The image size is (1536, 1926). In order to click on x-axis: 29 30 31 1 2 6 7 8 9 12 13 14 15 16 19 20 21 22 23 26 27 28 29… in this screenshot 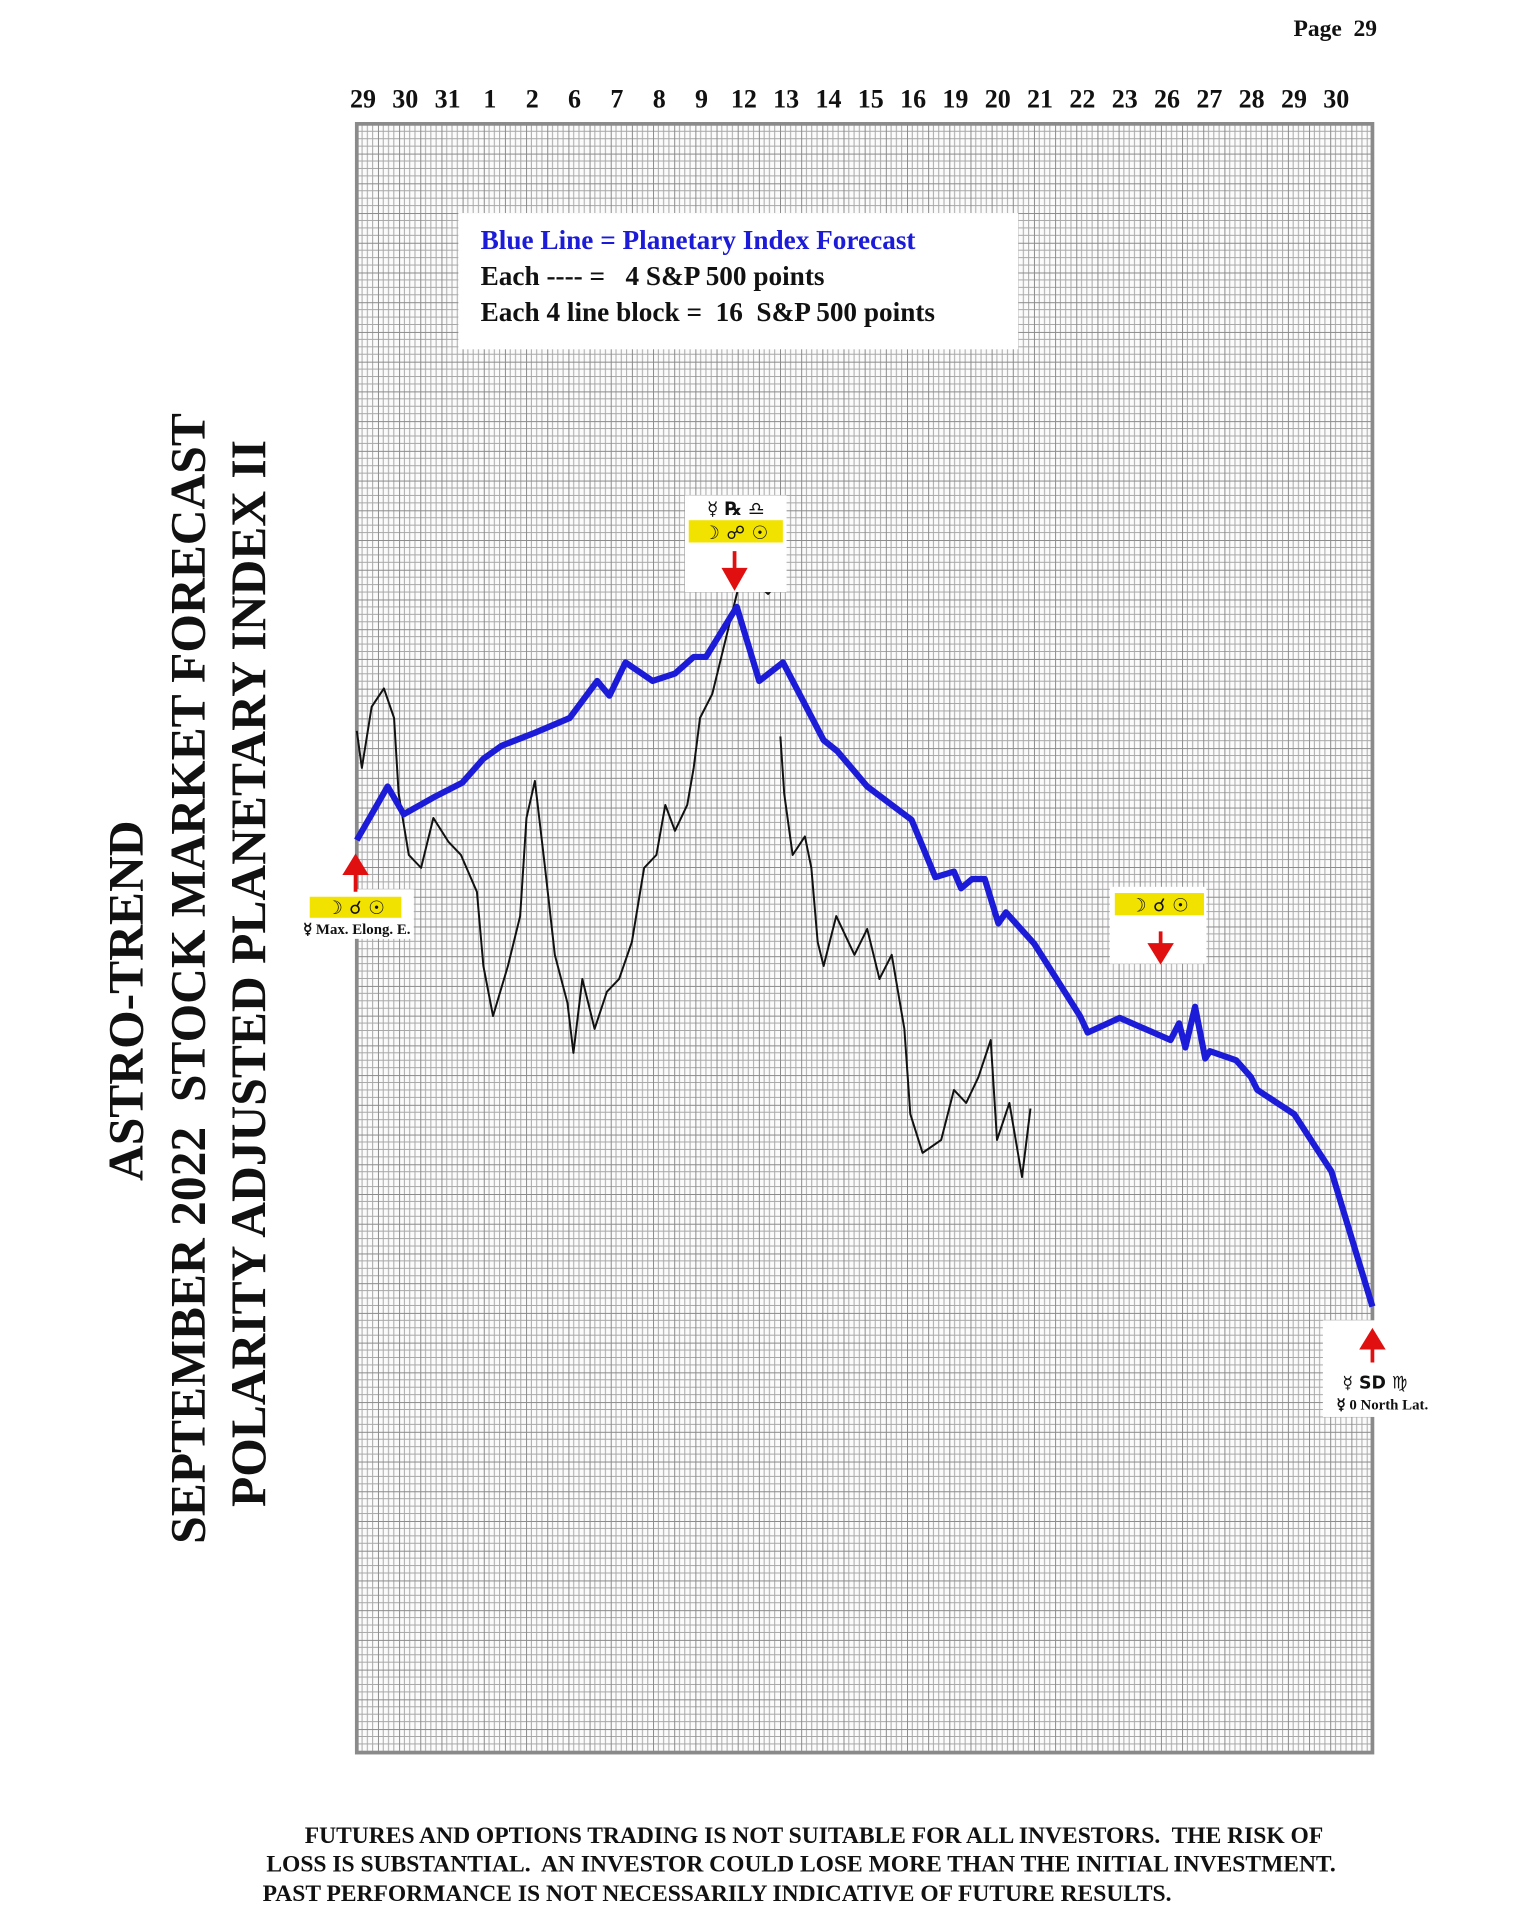, I will do `click(849, 99)`.